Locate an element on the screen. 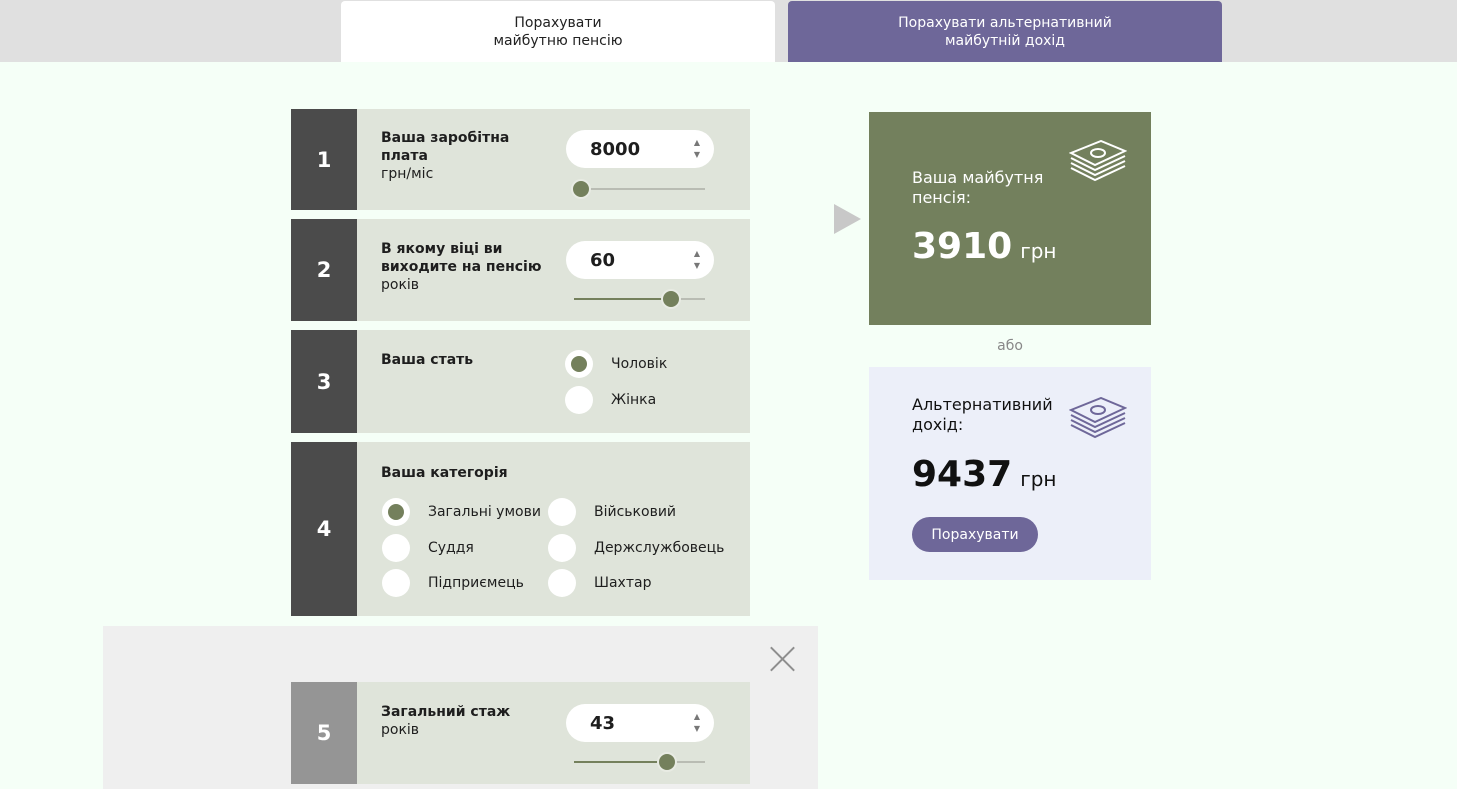  radio-label: Держслужбовець is located at coordinates (659, 548).